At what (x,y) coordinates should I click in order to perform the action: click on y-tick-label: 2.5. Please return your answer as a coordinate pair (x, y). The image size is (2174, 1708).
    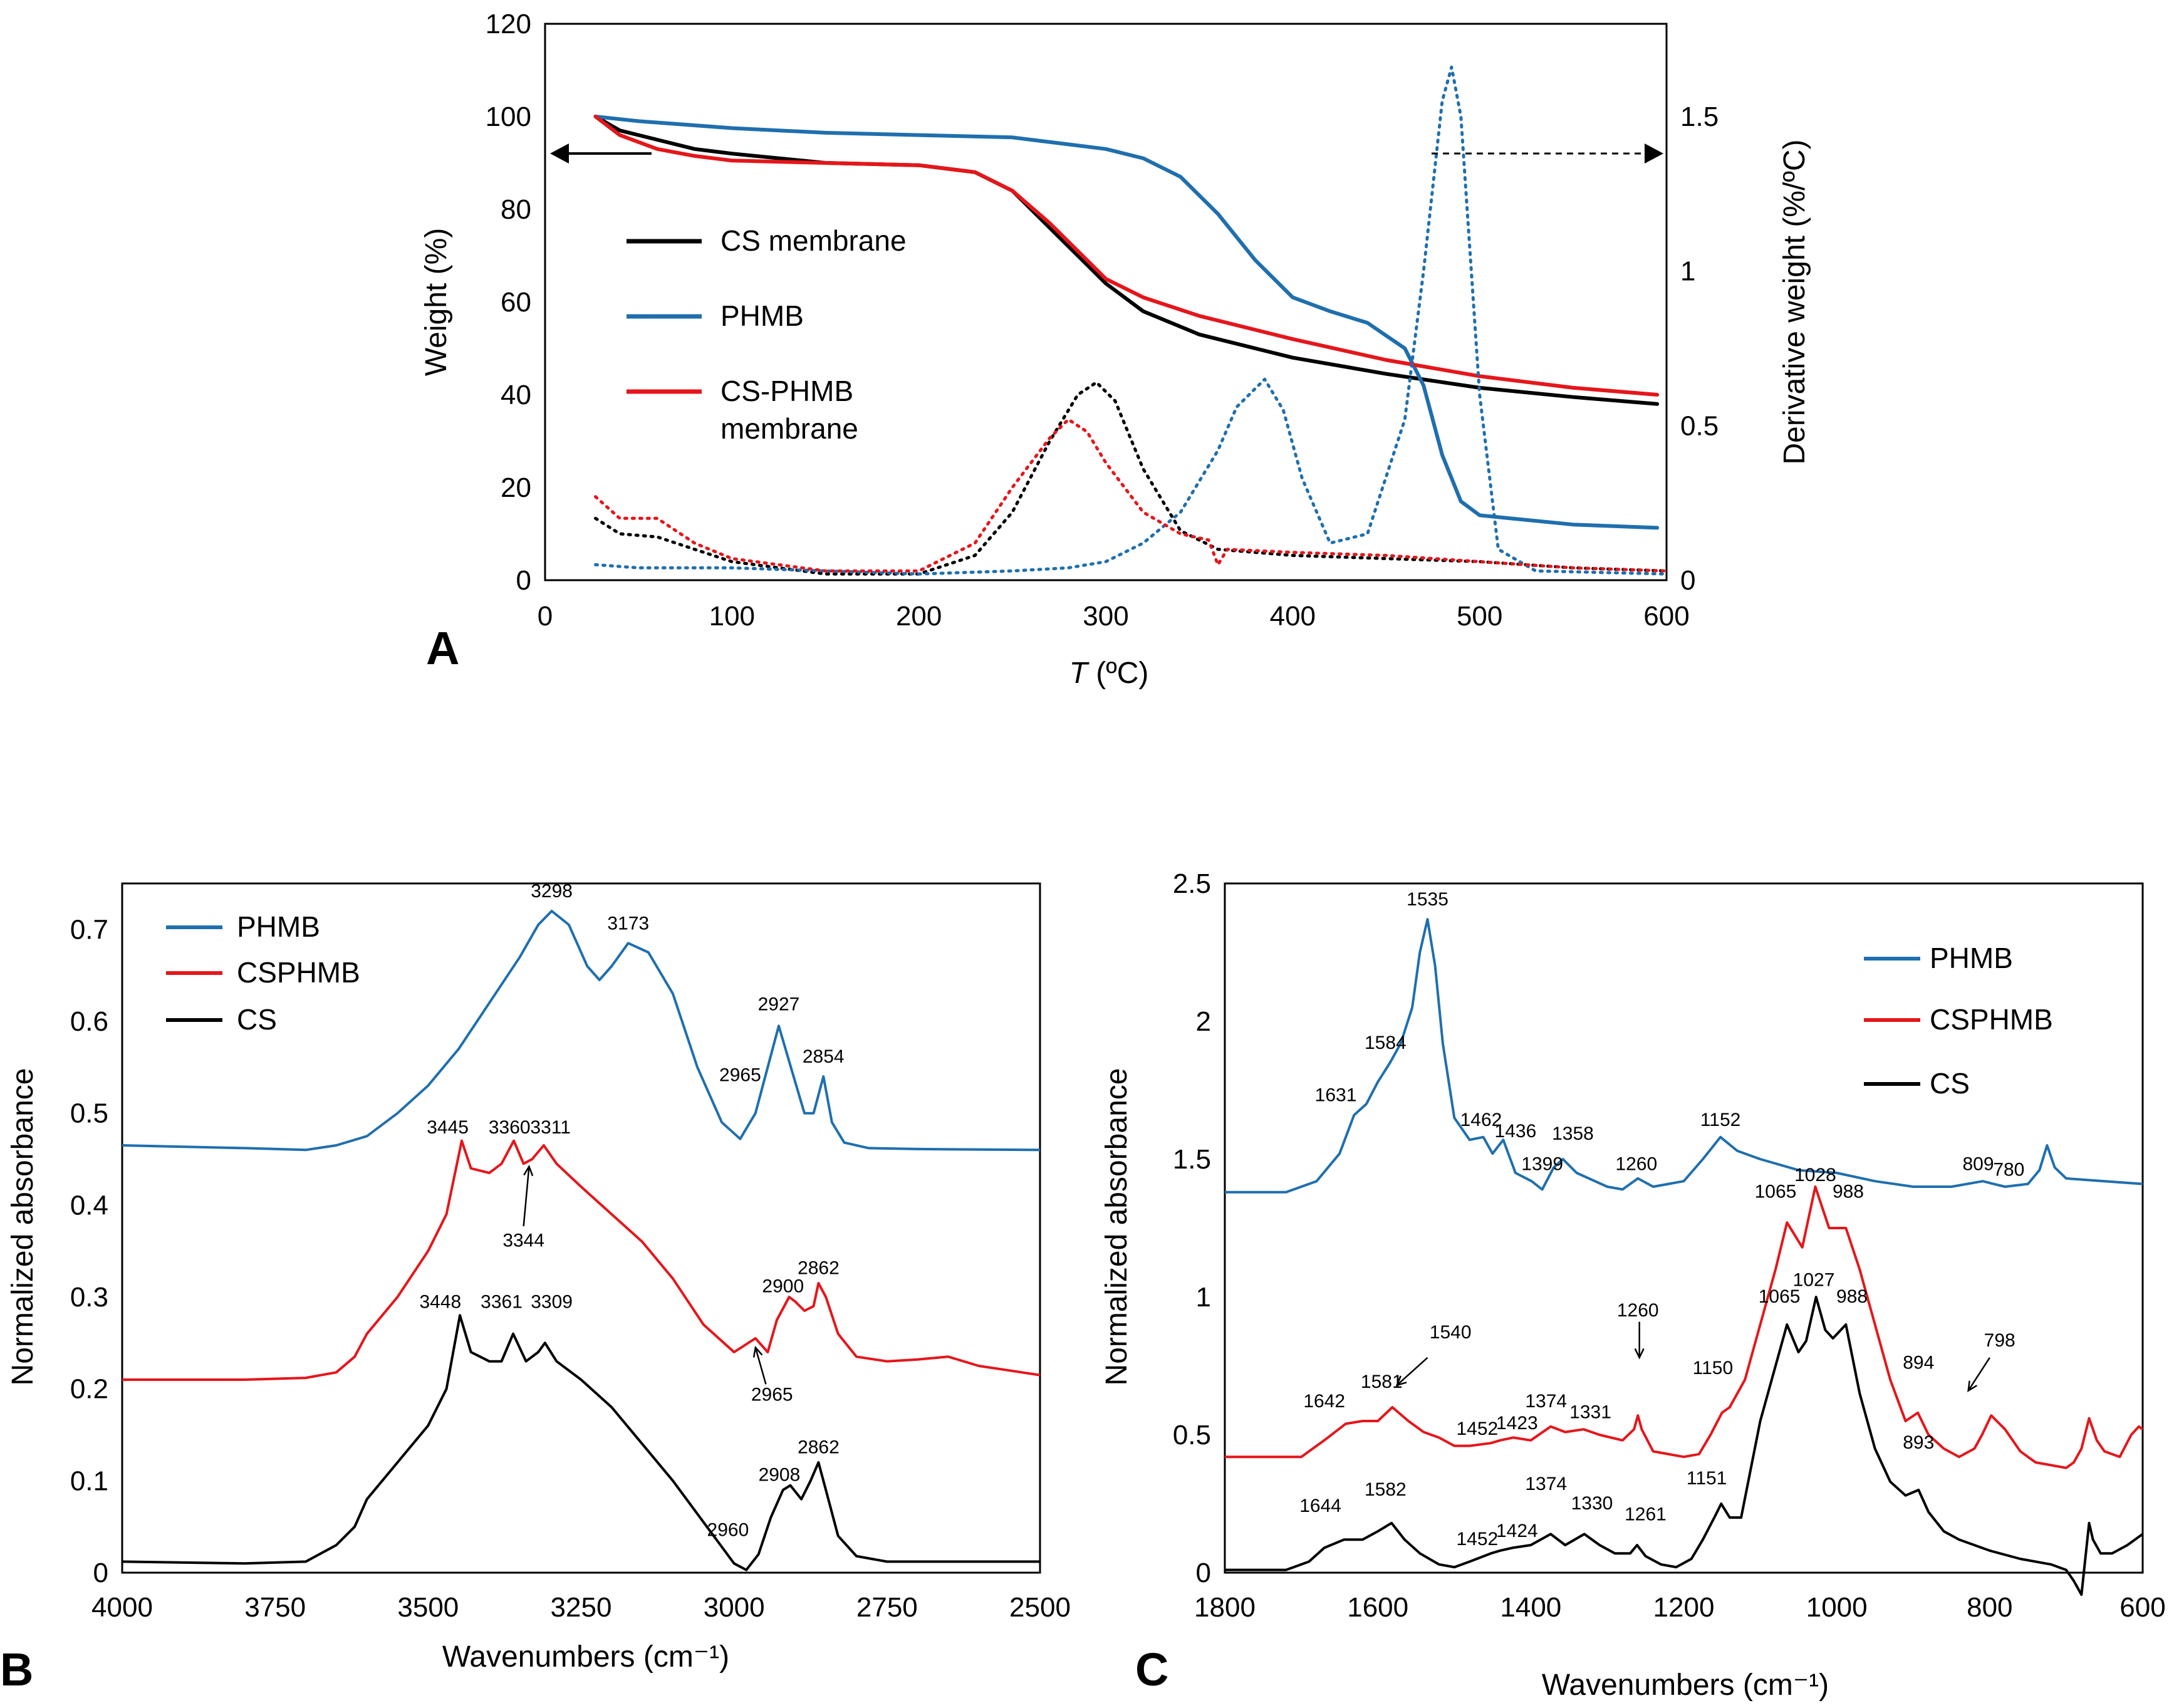
    Looking at the image, I should click on (1192, 884).